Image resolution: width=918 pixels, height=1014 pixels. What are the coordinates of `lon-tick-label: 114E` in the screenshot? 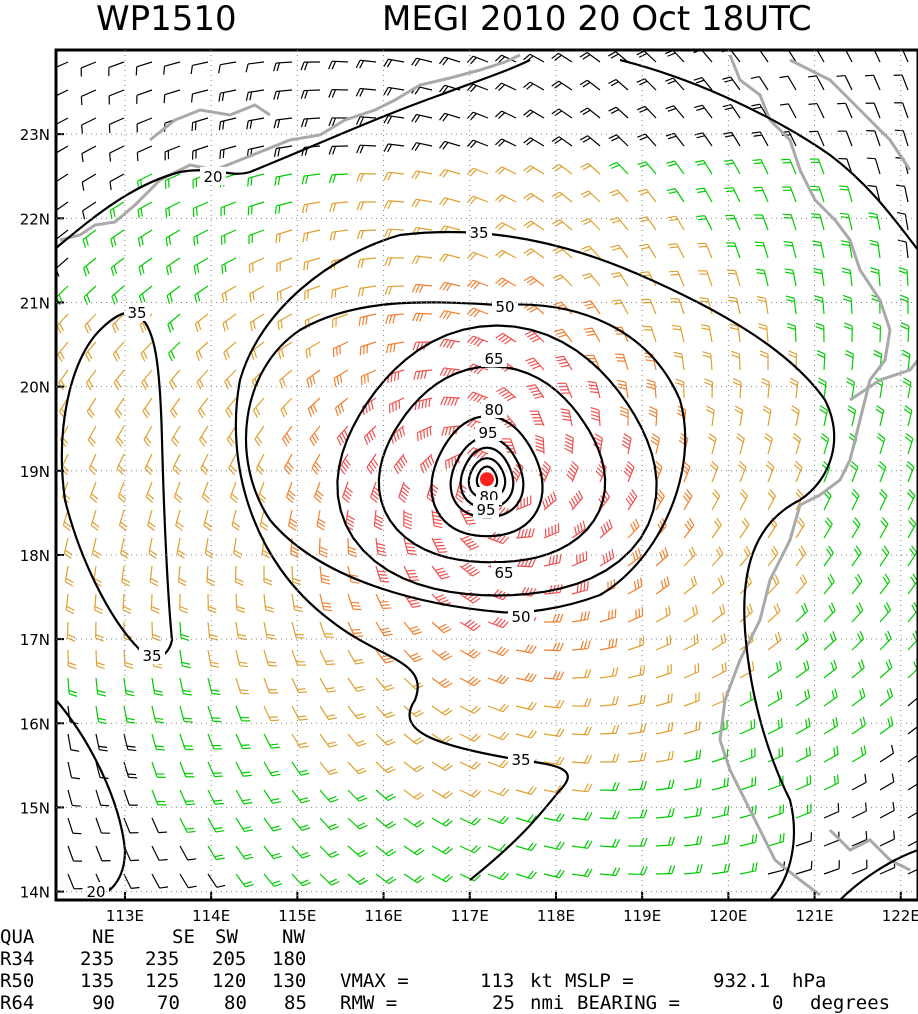 It's located at (211, 916).